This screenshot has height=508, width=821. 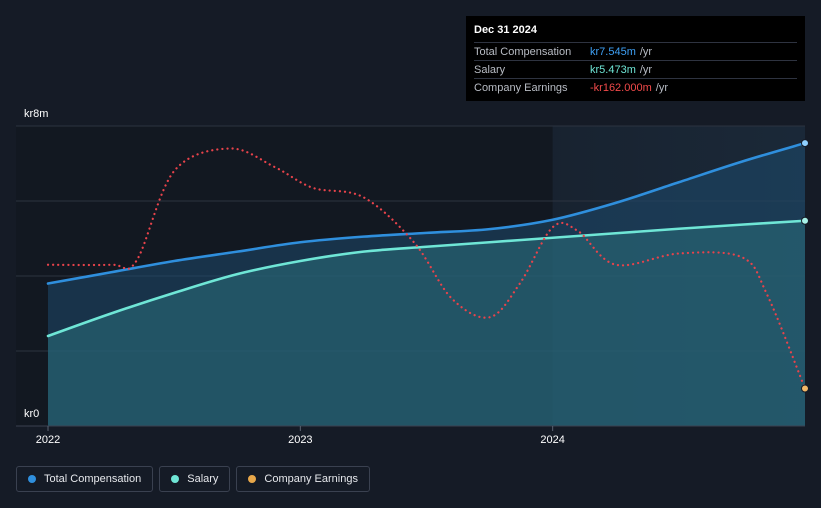 What do you see at coordinates (300, 440) in the screenshot?
I see `x-tick-label: 2023` at bounding box center [300, 440].